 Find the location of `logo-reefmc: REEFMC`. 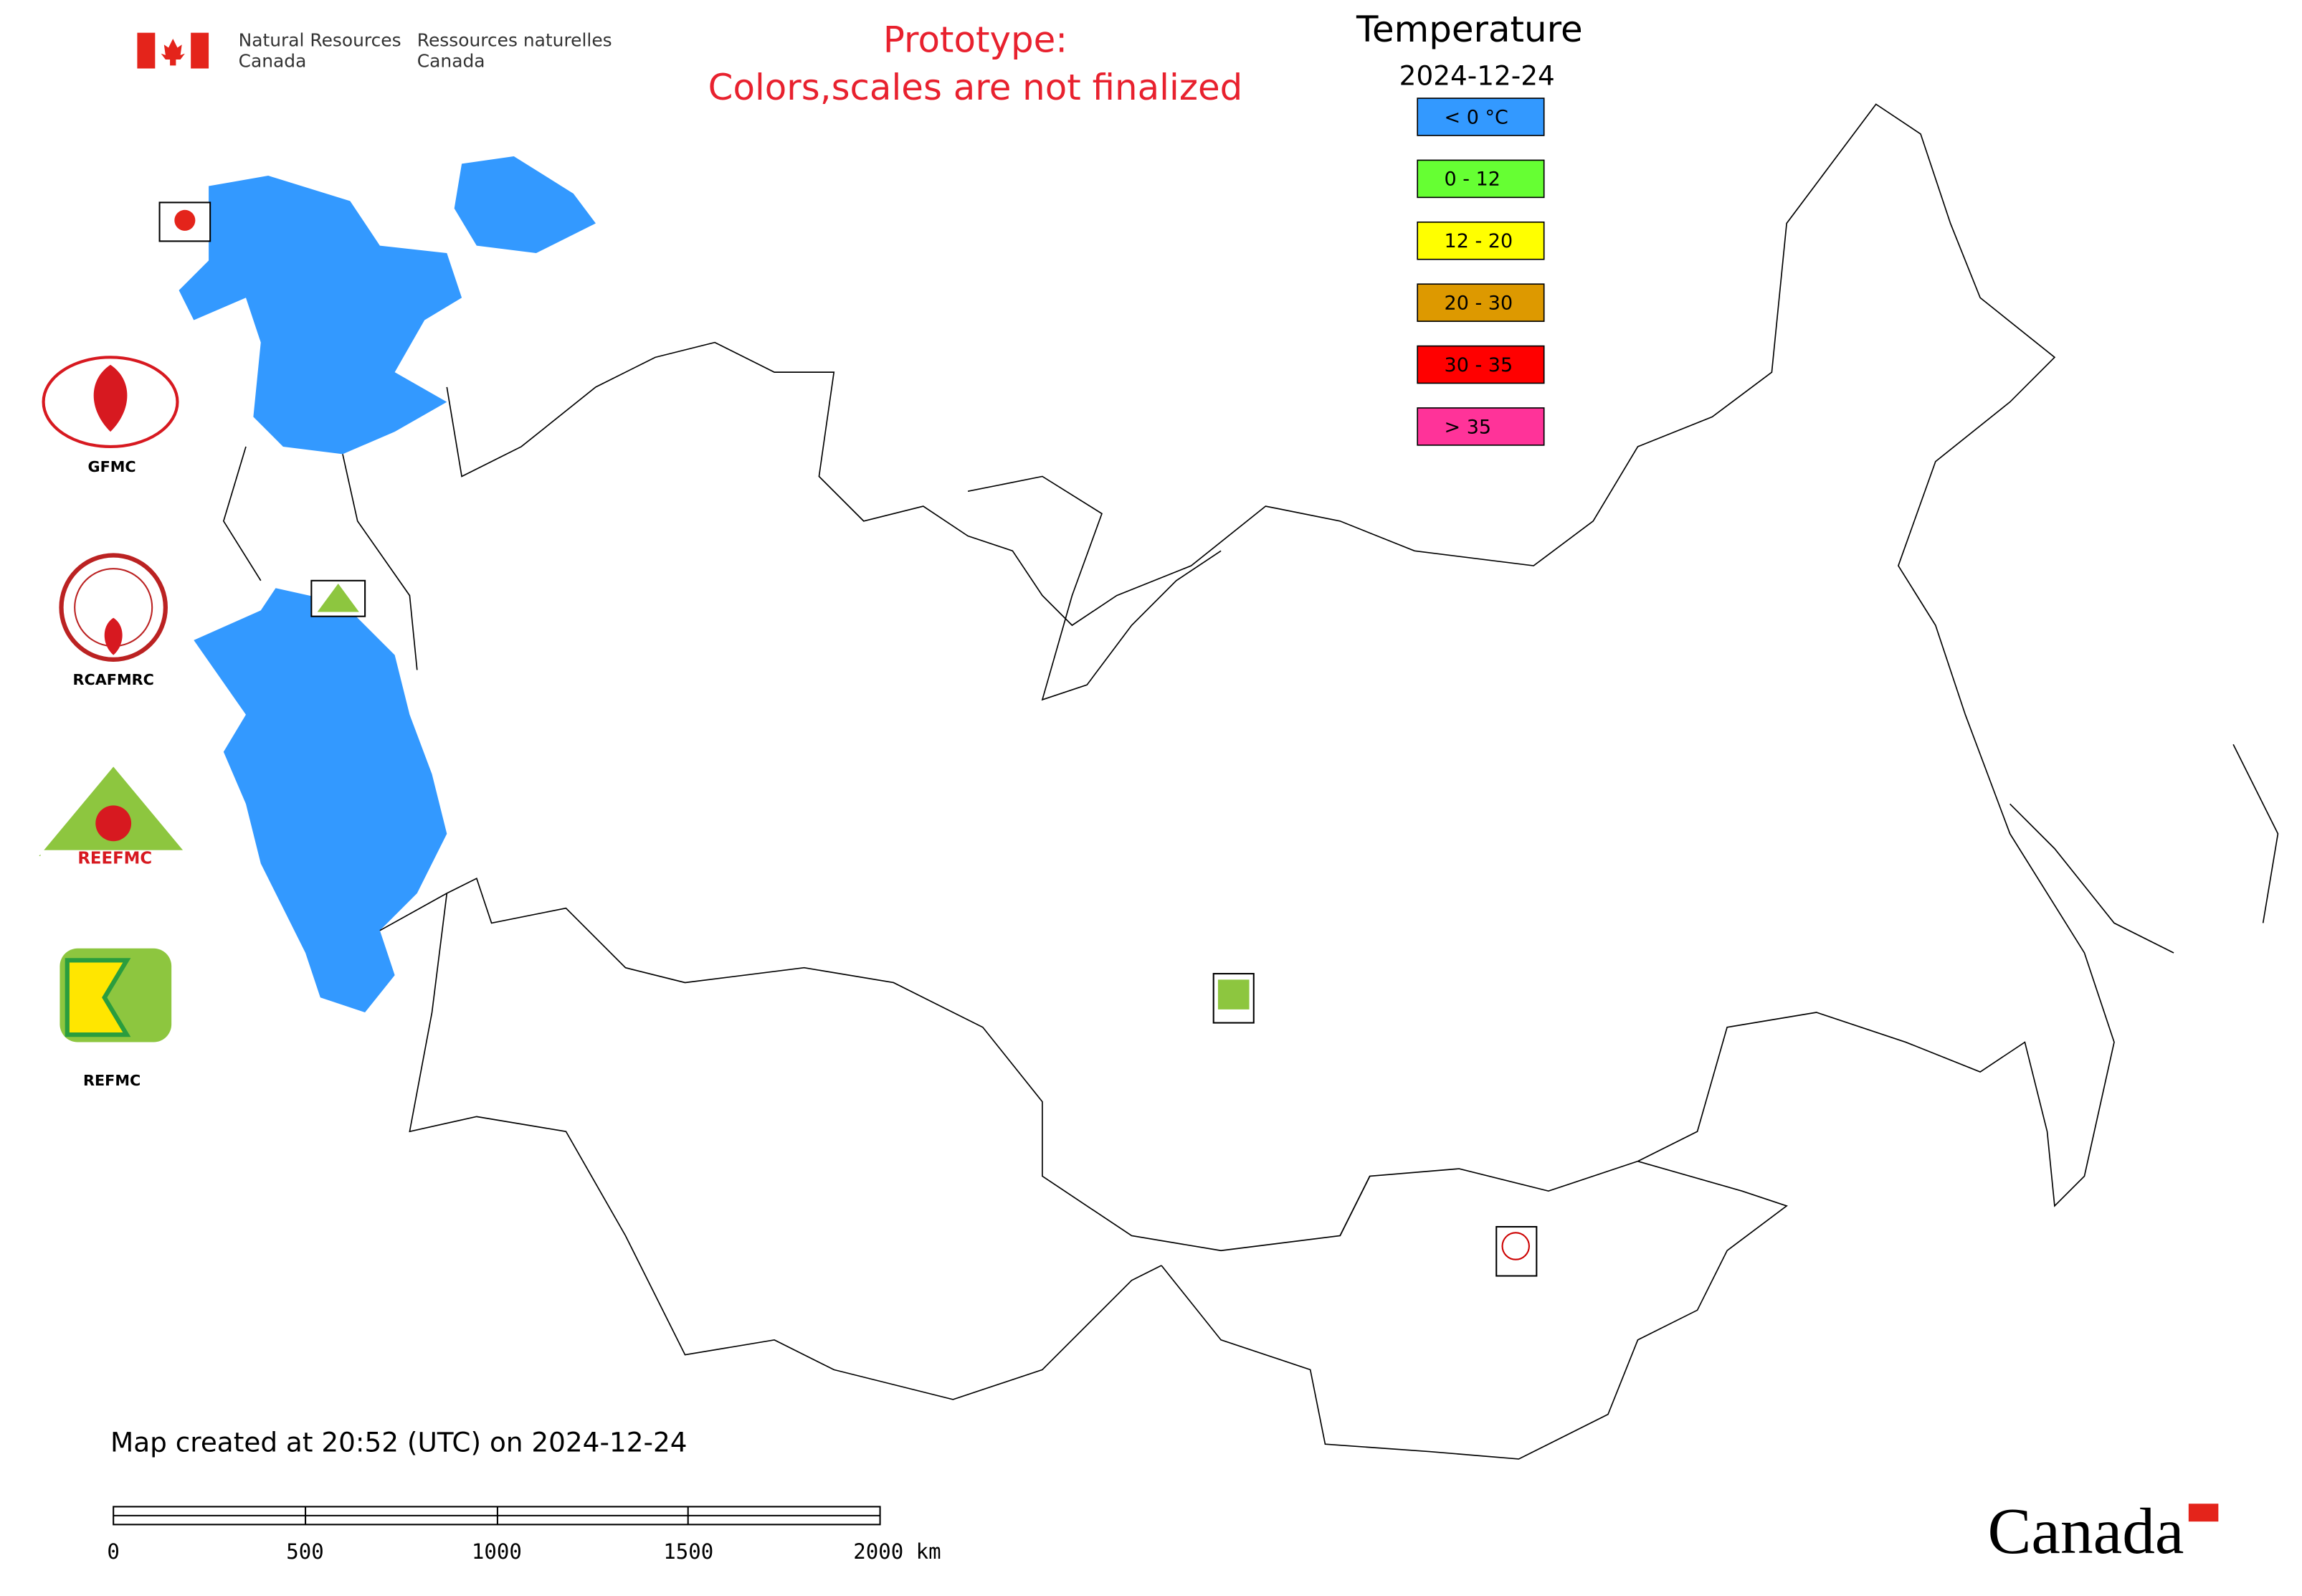

logo-reefmc: REEFMC is located at coordinates (114, 817).